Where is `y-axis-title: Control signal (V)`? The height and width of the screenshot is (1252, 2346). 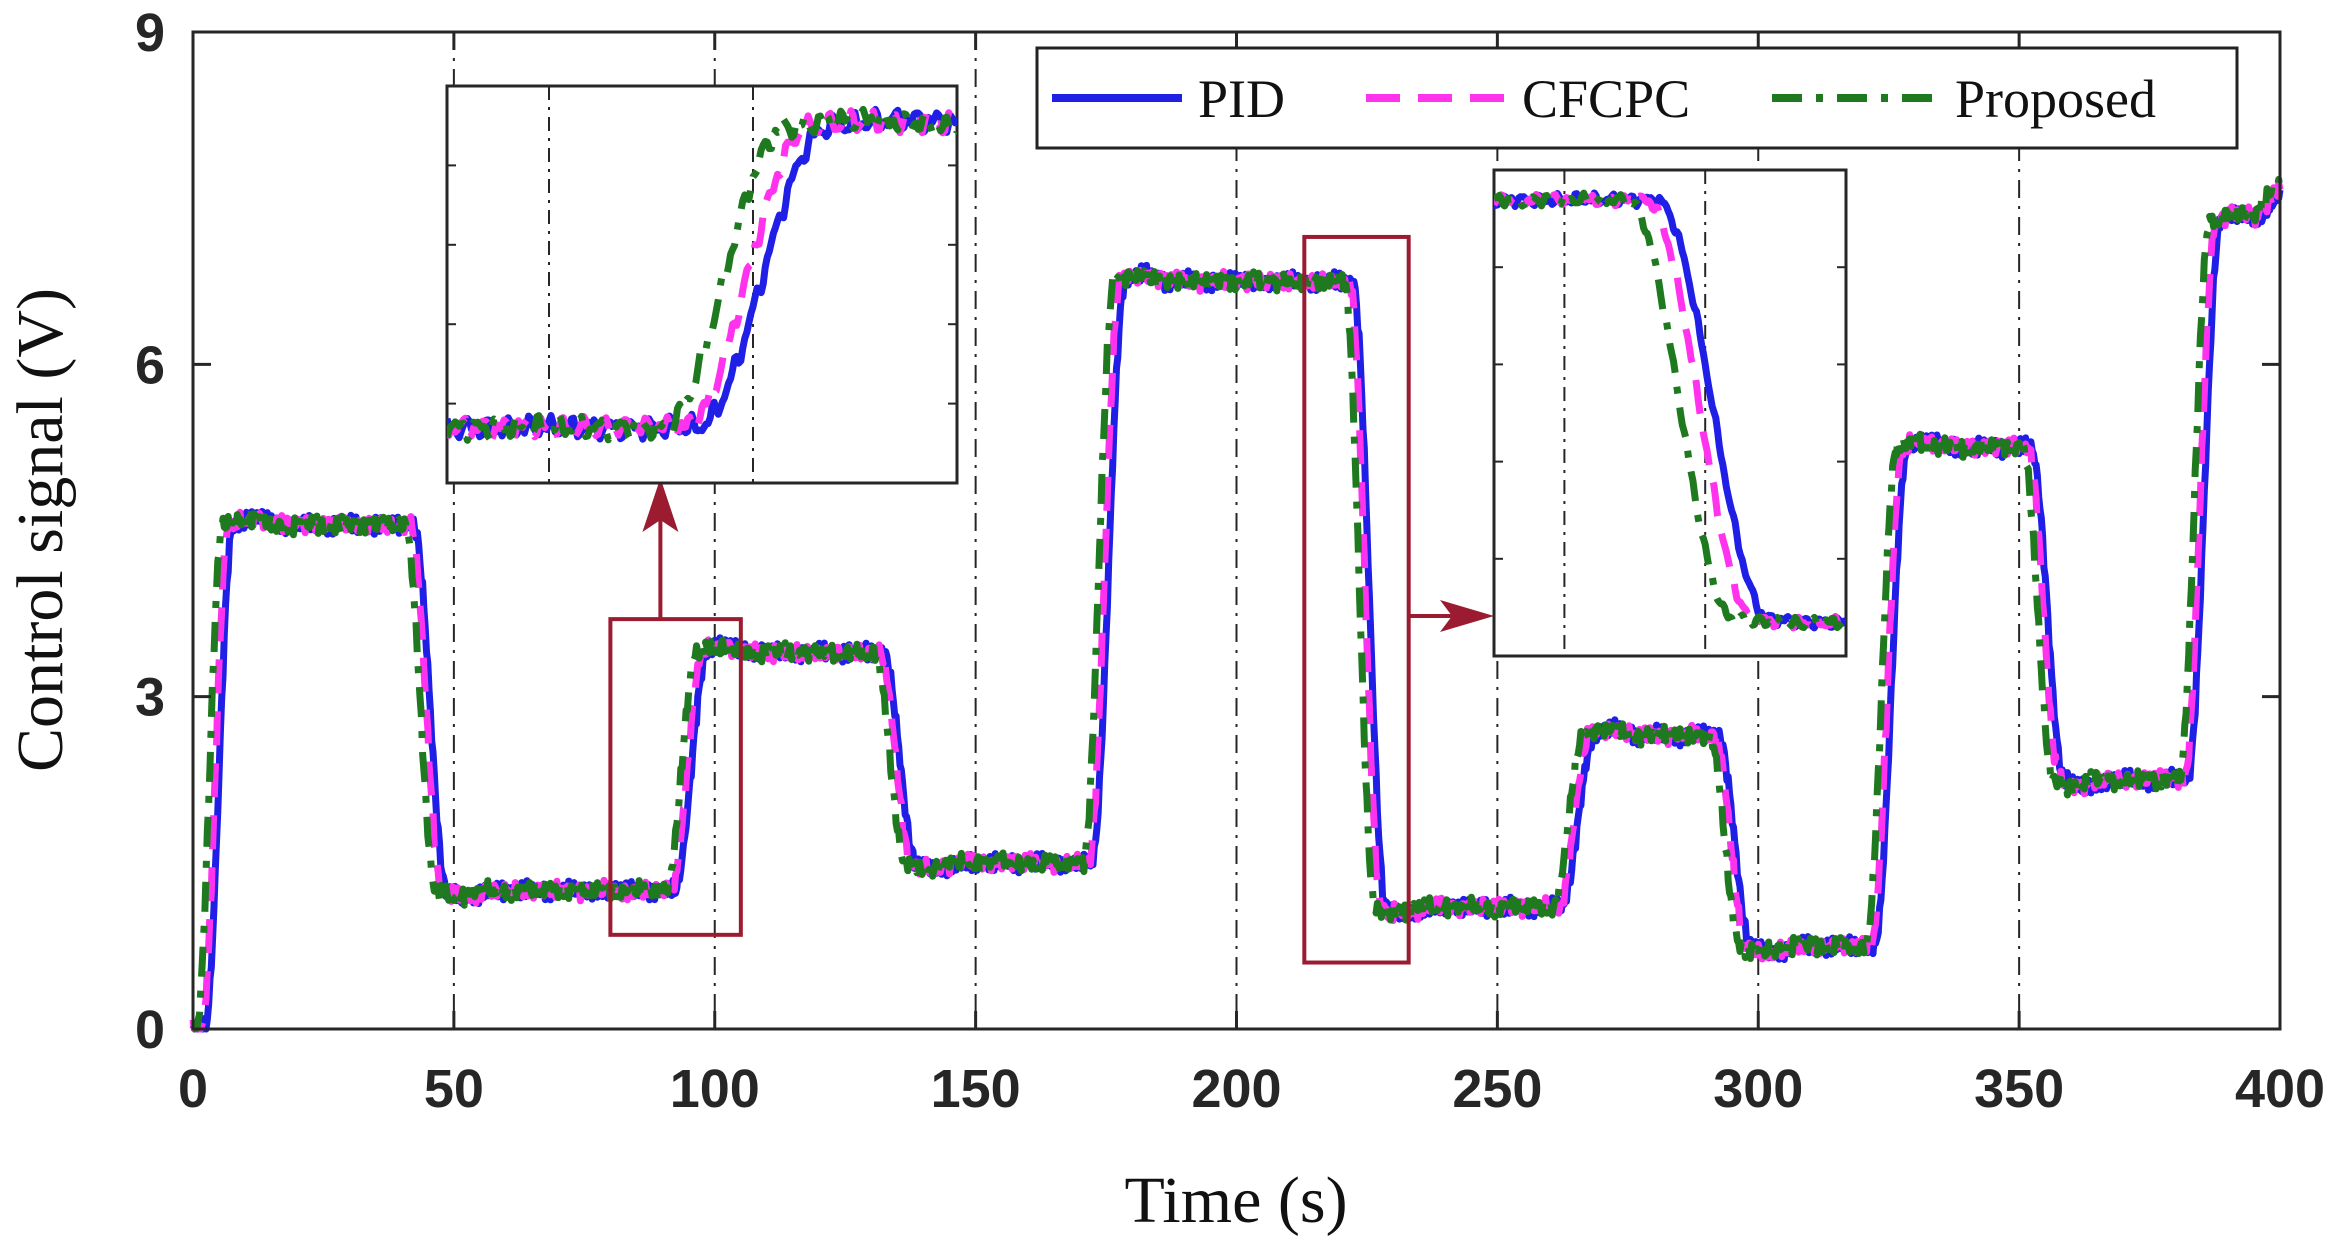
y-axis-title: Control signal (V) is located at coordinates (40, 530).